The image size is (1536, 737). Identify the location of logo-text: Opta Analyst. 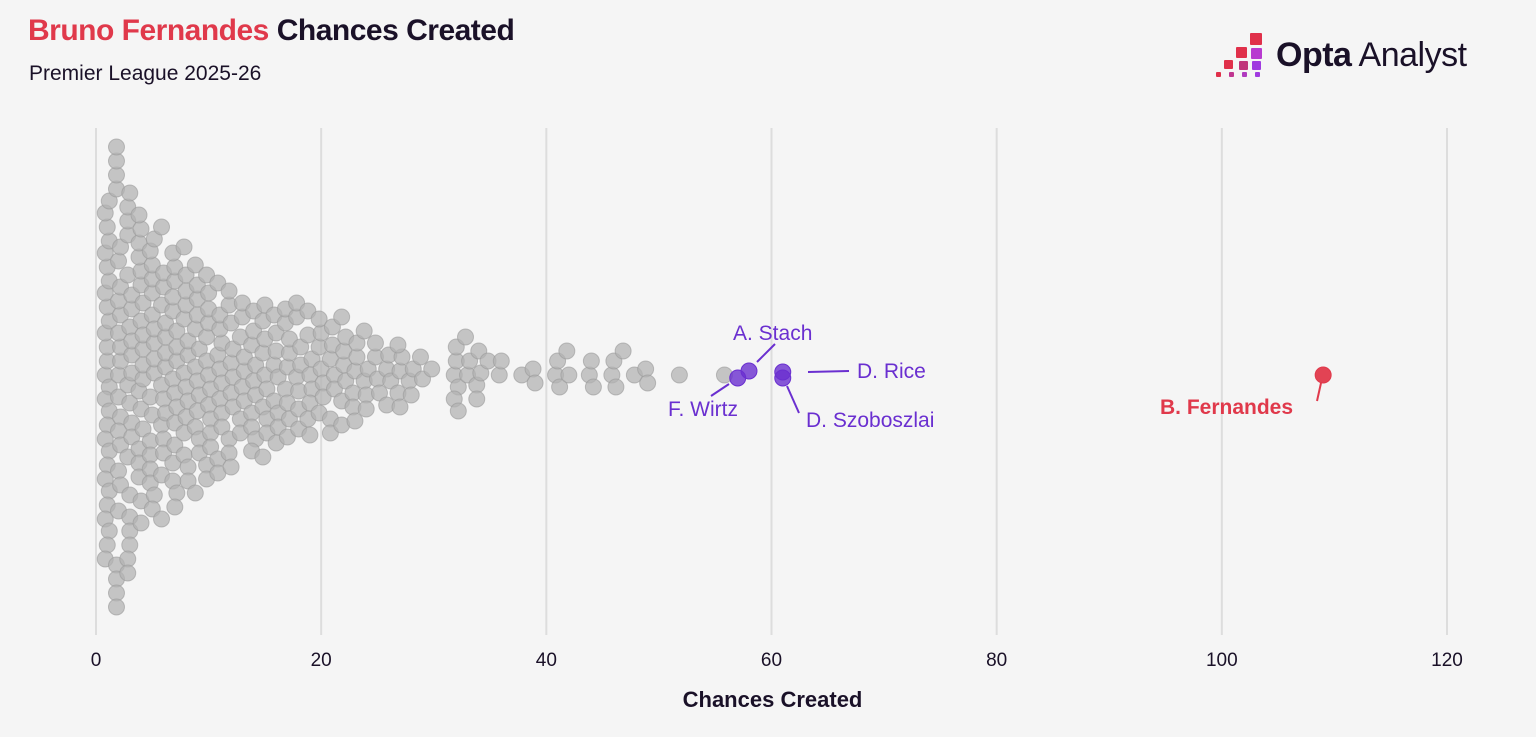
(1371, 55).